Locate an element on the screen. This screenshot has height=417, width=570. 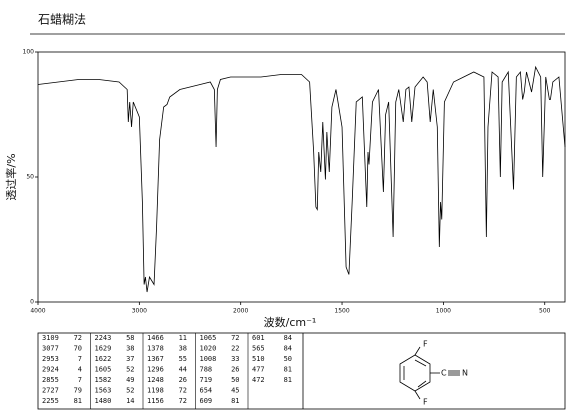
peak-wavenumber: 3109 is located at coordinates (50, 338).